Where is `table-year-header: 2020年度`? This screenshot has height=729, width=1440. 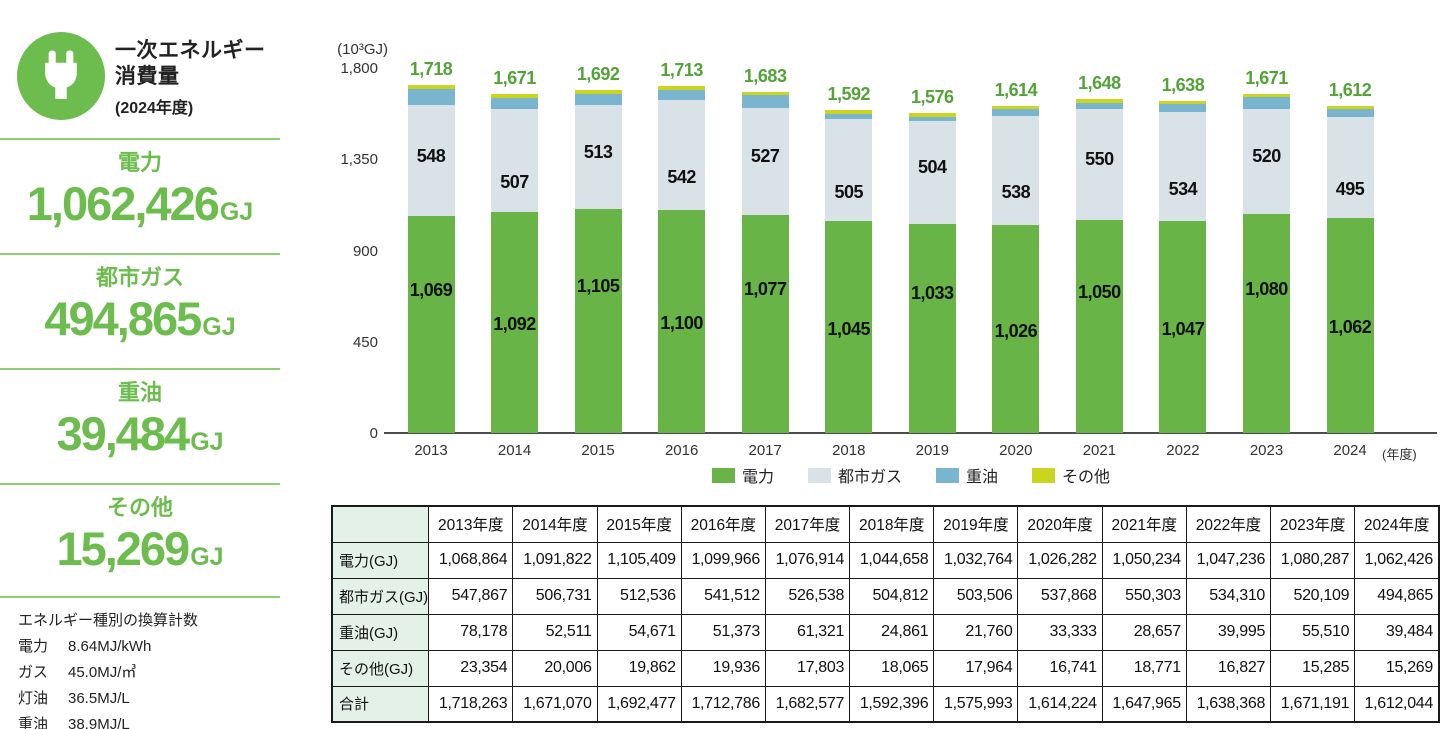 table-year-header: 2020年度 is located at coordinates (1060, 524).